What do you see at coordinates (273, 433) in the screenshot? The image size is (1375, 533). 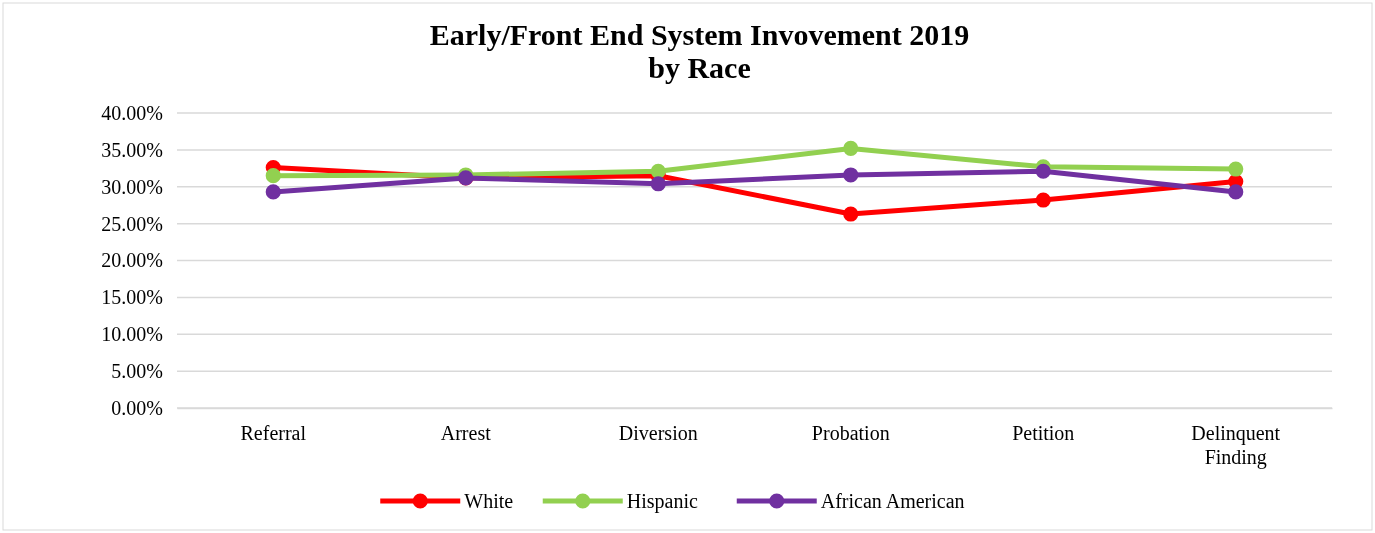 I see `x-tick-label: Referral` at bounding box center [273, 433].